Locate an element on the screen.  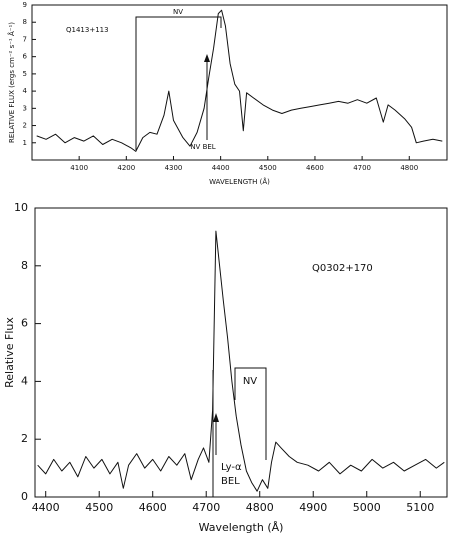
x-tick-label: 5000 is located at coordinates (367, 507).